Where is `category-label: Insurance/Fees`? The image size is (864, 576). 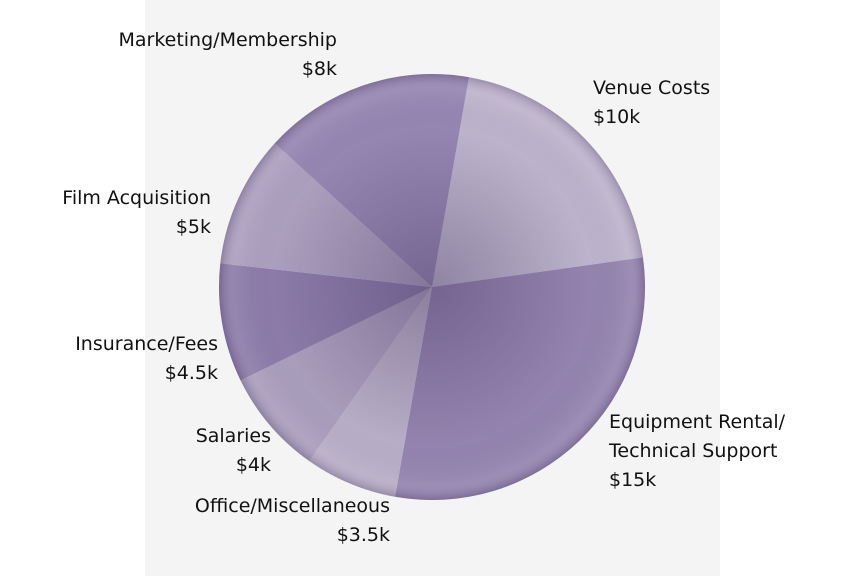 category-label: Insurance/Fees is located at coordinates (146, 344).